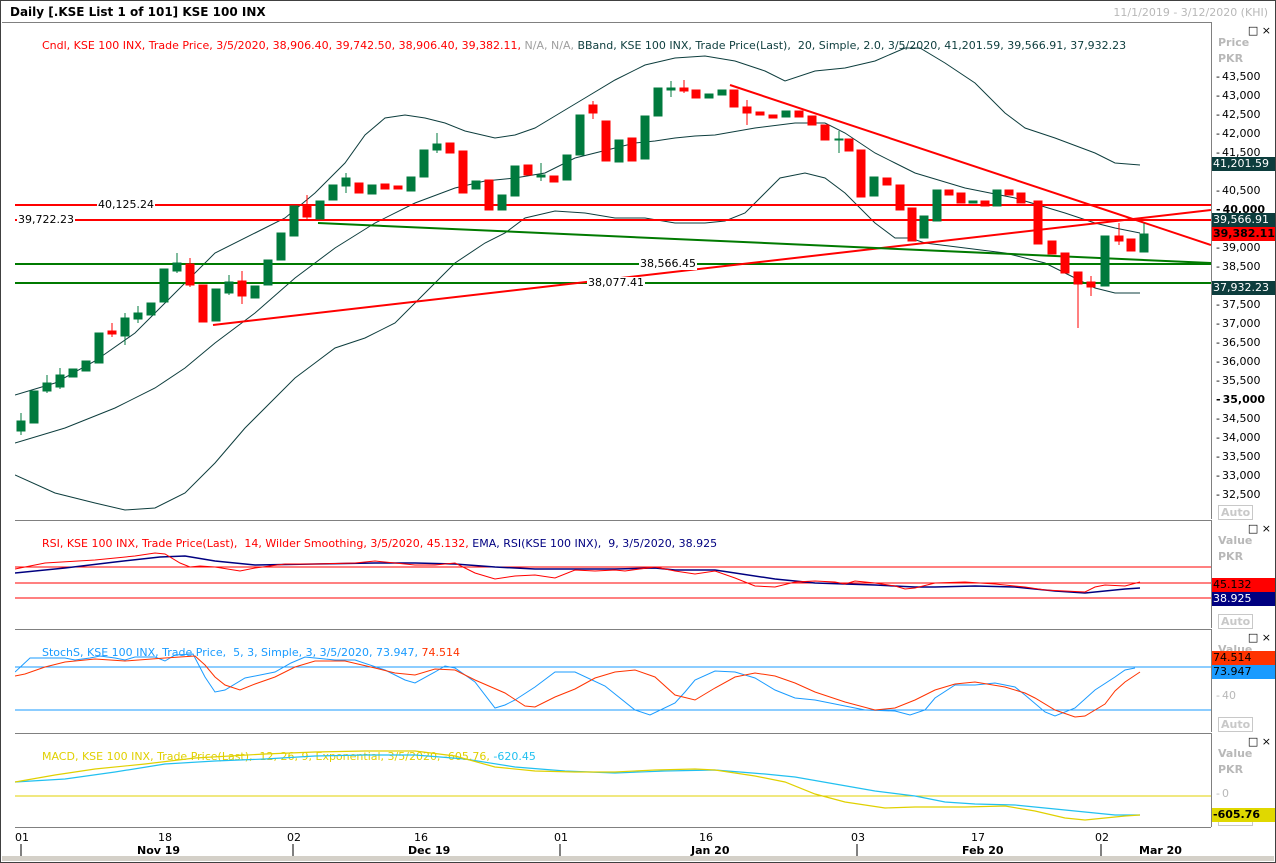 Image resolution: width=1276 pixels, height=863 pixels. I want to click on x-tick: 18, so click(165, 837).